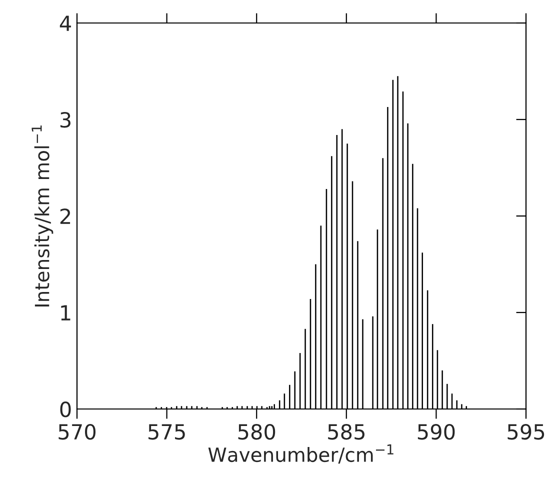 This screenshot has height=487, width=546. What do you see at coordinates (65, 312) in the screenshot?
I see `y-tick-label: 1` at bounding box center [65, 312].